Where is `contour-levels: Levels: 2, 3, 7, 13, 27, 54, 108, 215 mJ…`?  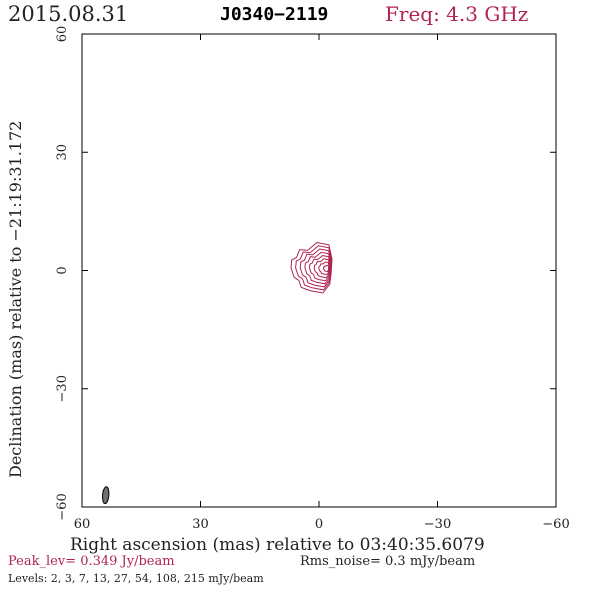 contour-levels: Levels: 2, 3, 7, 13, 27, 54, 108, 215 mJ… is located at coordinates (136, 578).